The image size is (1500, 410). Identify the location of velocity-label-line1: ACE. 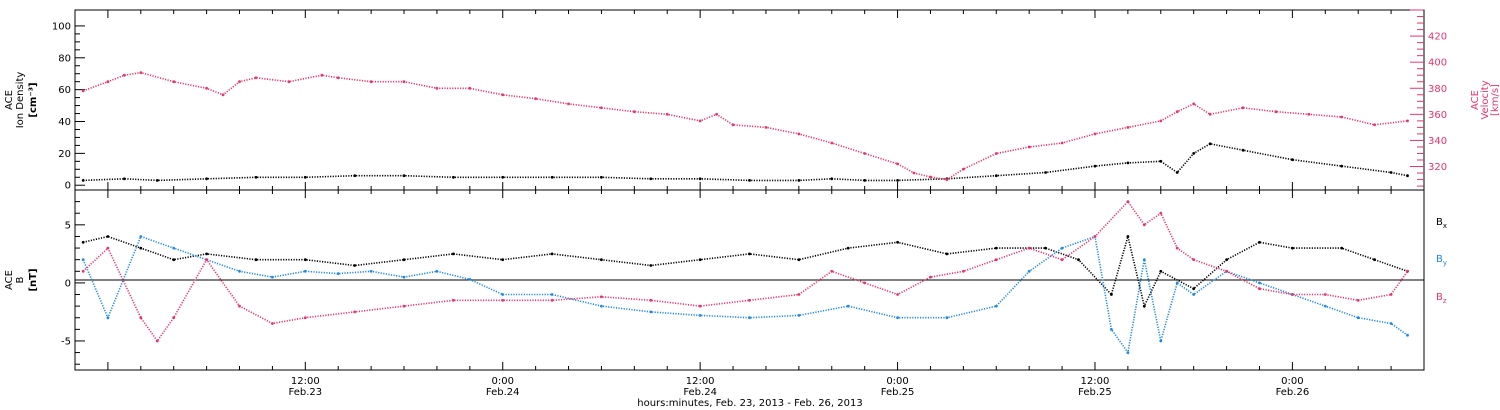
(1475, 100).